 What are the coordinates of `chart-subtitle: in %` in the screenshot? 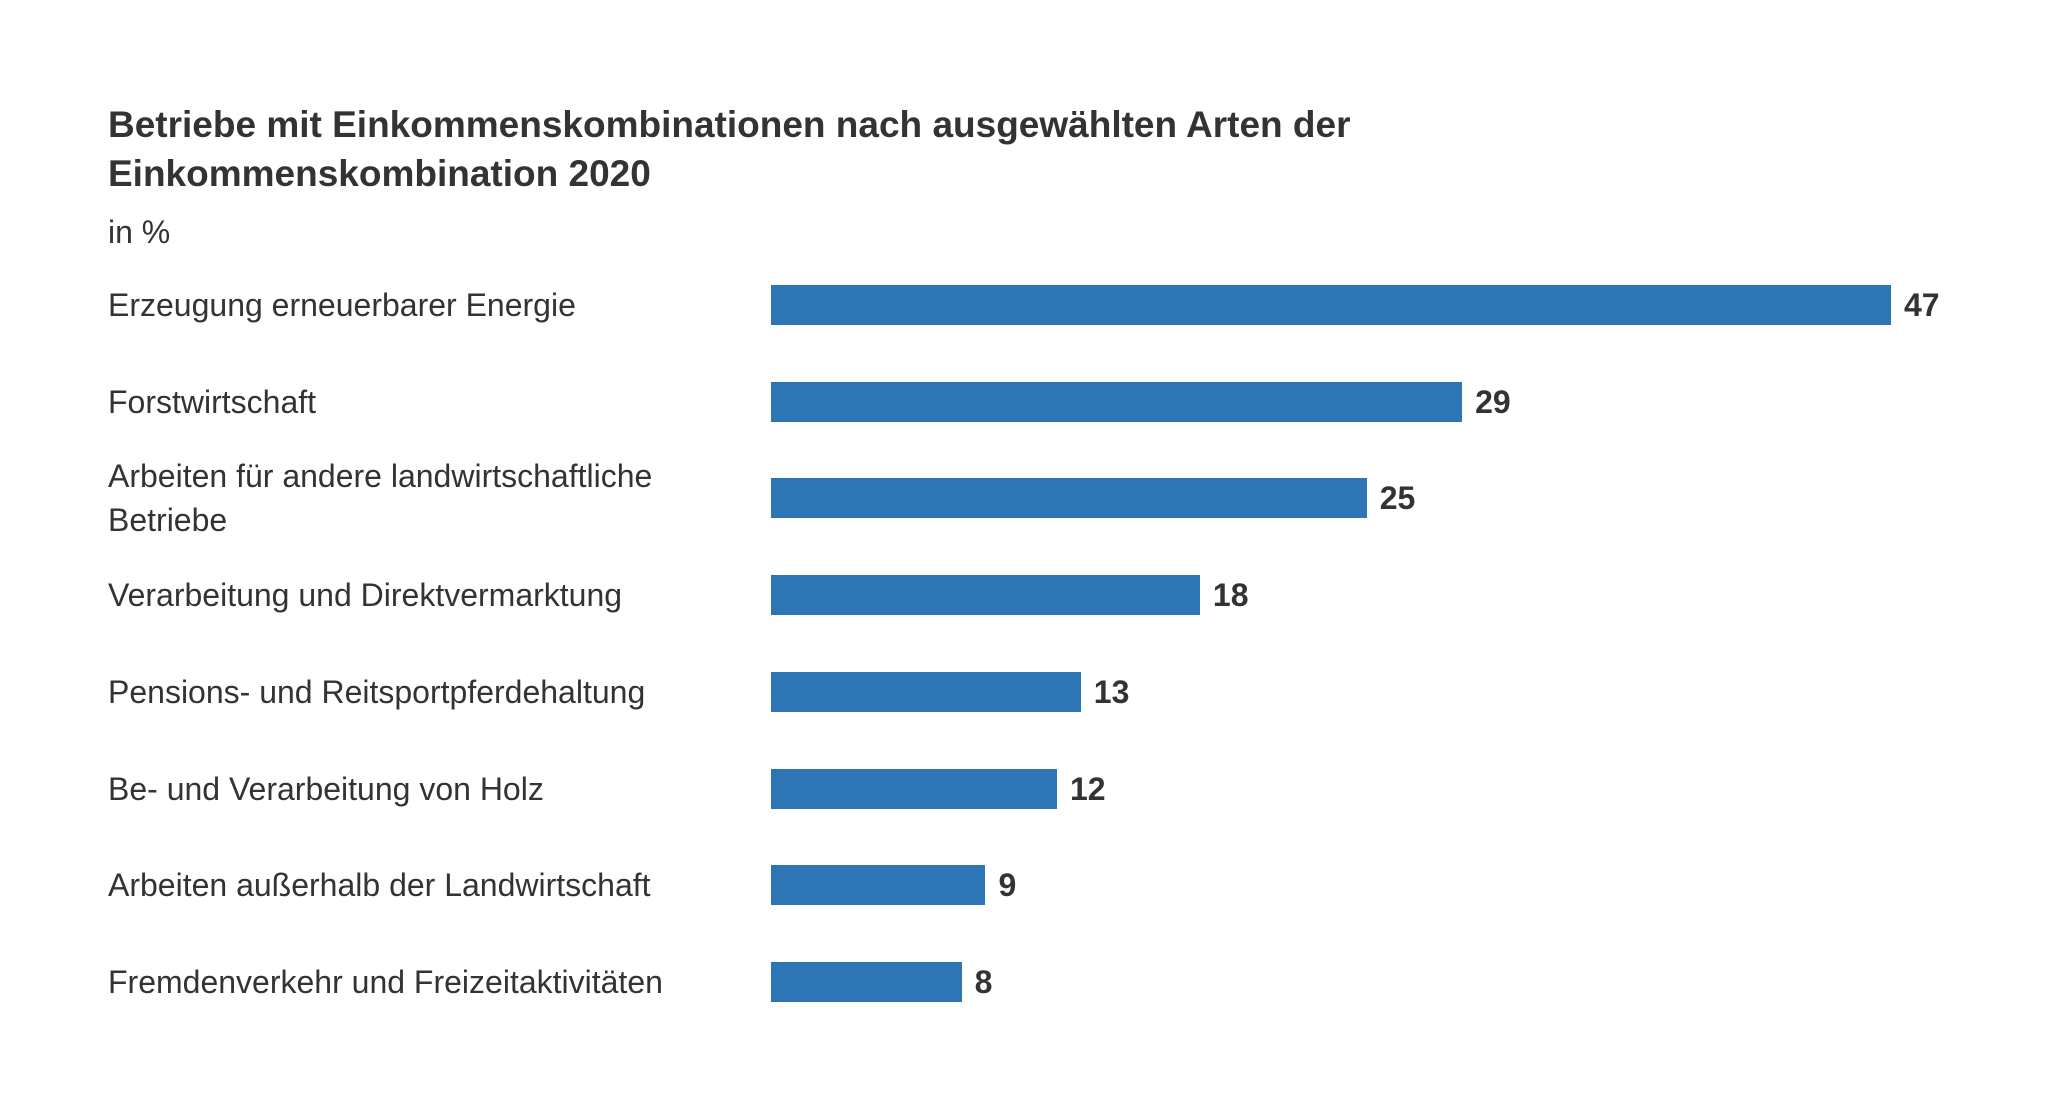 It's located at (139, 232).